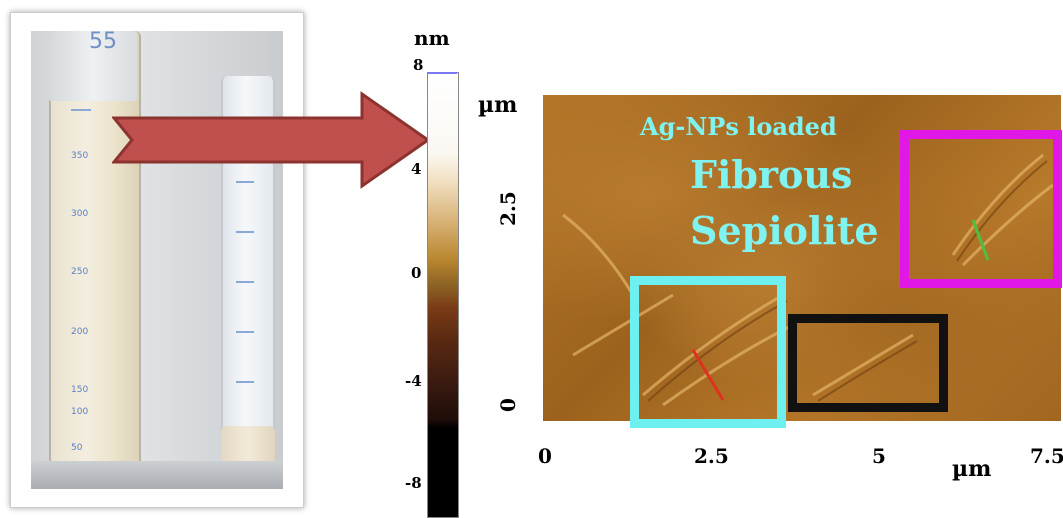 This screenshot has height=518, width=1063. Describe the element at coordinates (80, 390) in the screenshot. I see `scale-label: 150` at that location.